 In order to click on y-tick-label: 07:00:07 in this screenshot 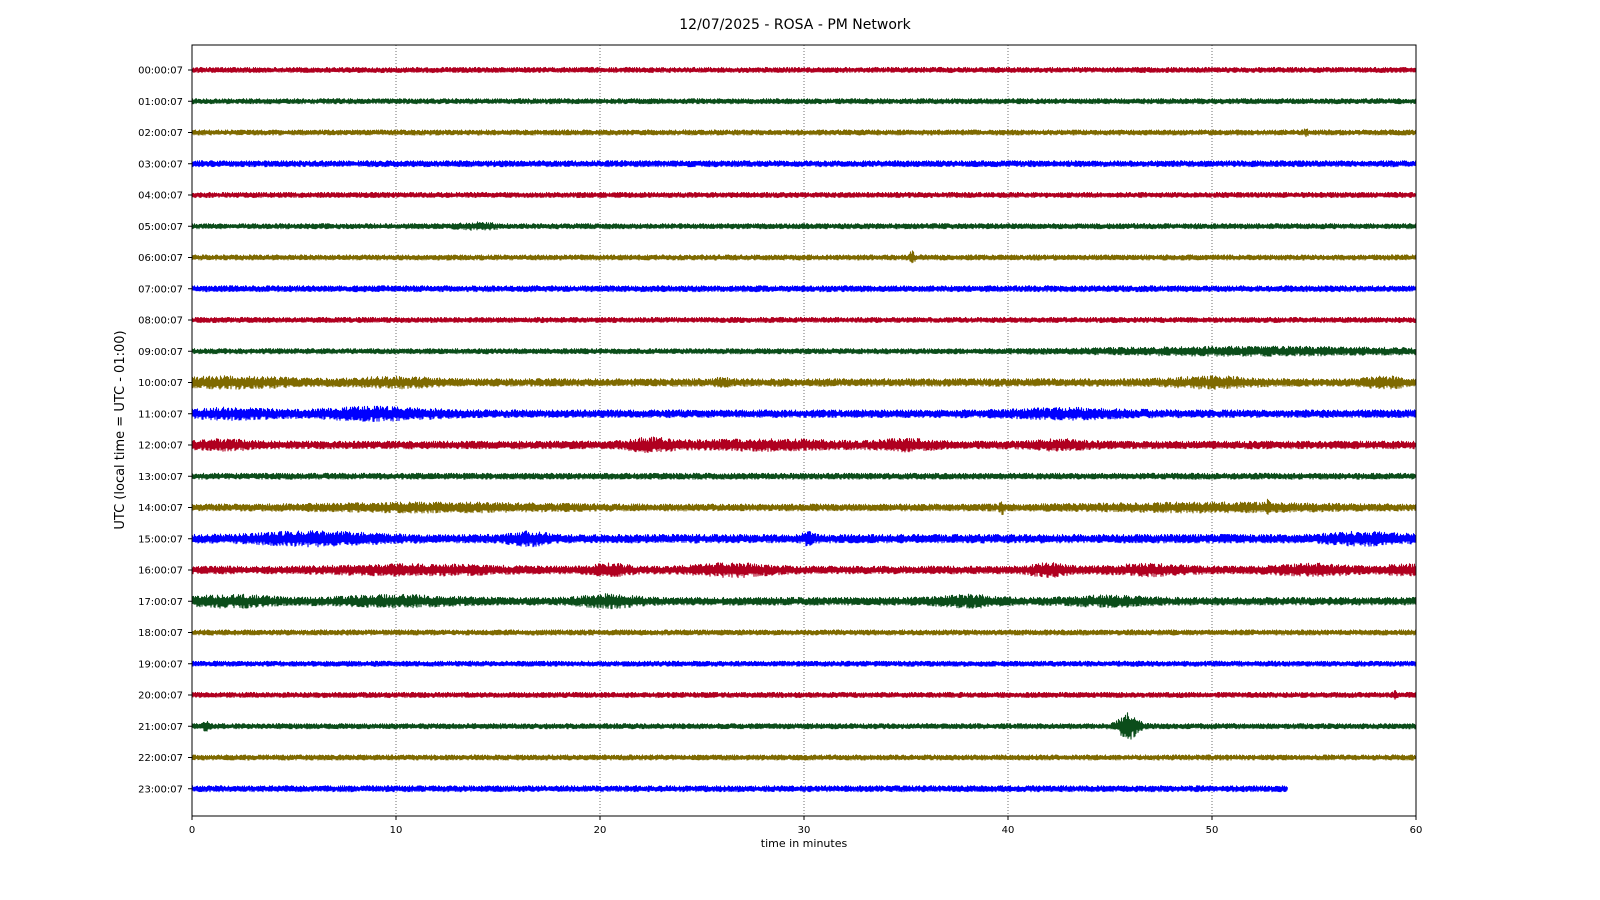, I will do `click(160, 289)`.